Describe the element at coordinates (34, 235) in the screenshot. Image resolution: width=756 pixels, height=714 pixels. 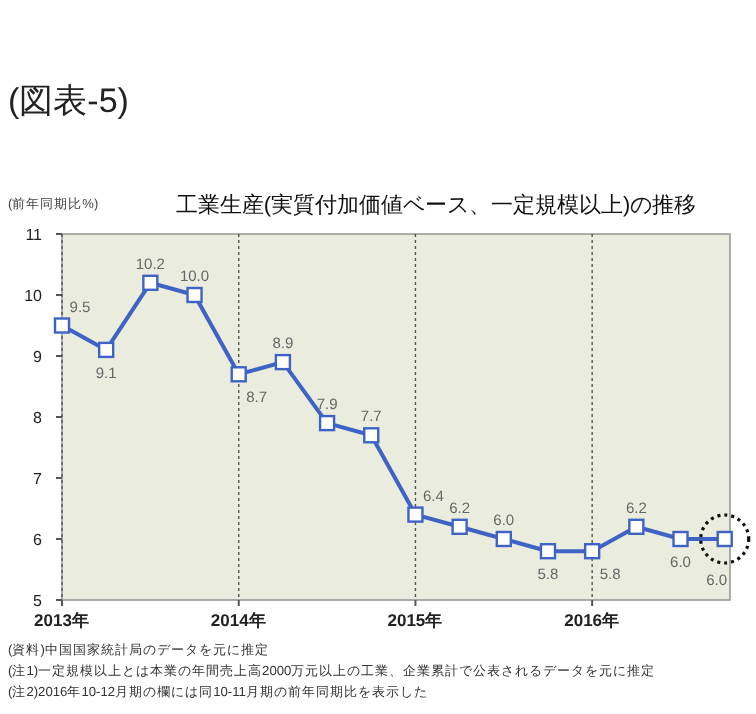
I see `y-tick-label: 11` at that location.